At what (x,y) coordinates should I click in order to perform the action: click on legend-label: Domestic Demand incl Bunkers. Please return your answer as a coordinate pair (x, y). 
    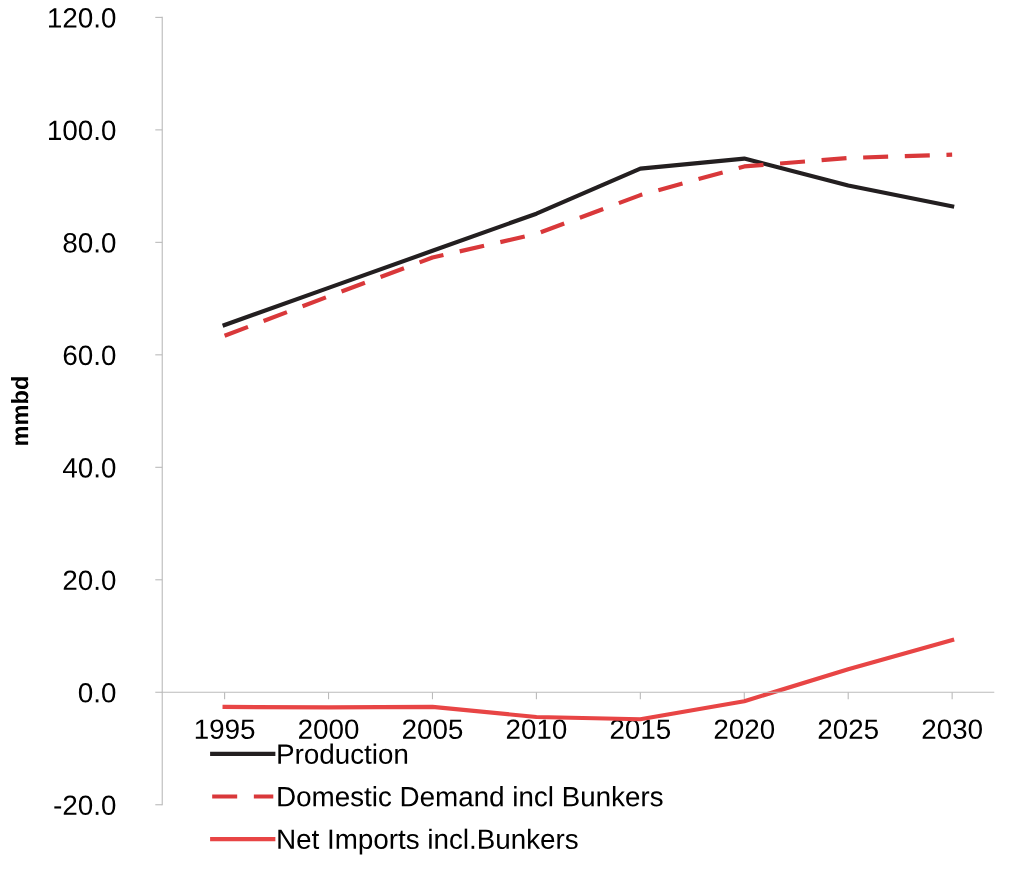
    Looking at the image, I should click on (470, 796).